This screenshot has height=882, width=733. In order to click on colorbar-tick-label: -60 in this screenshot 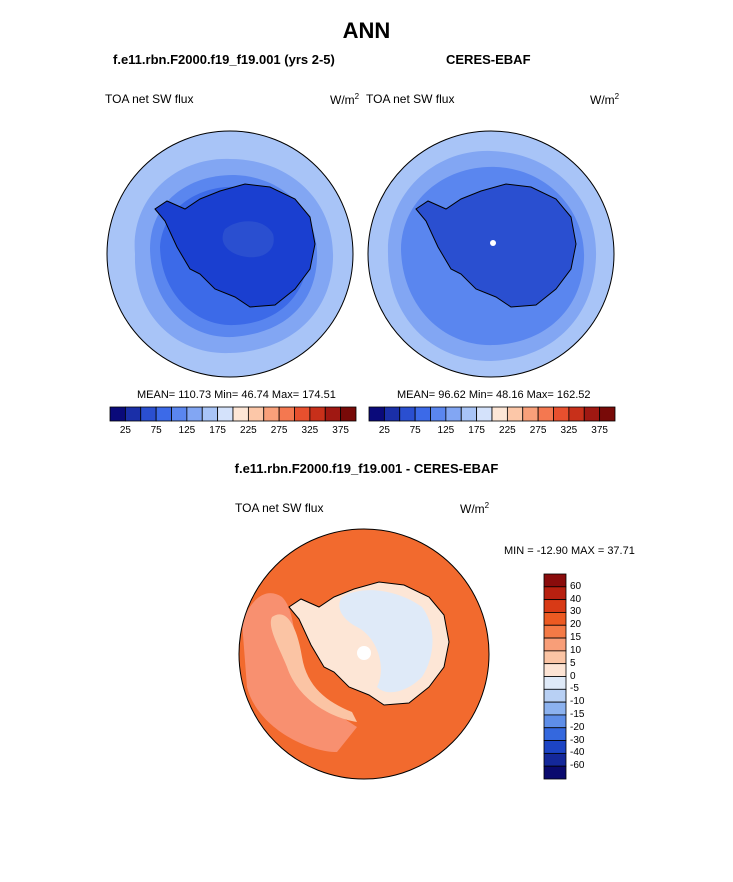, I will do `click(577, 766)`.